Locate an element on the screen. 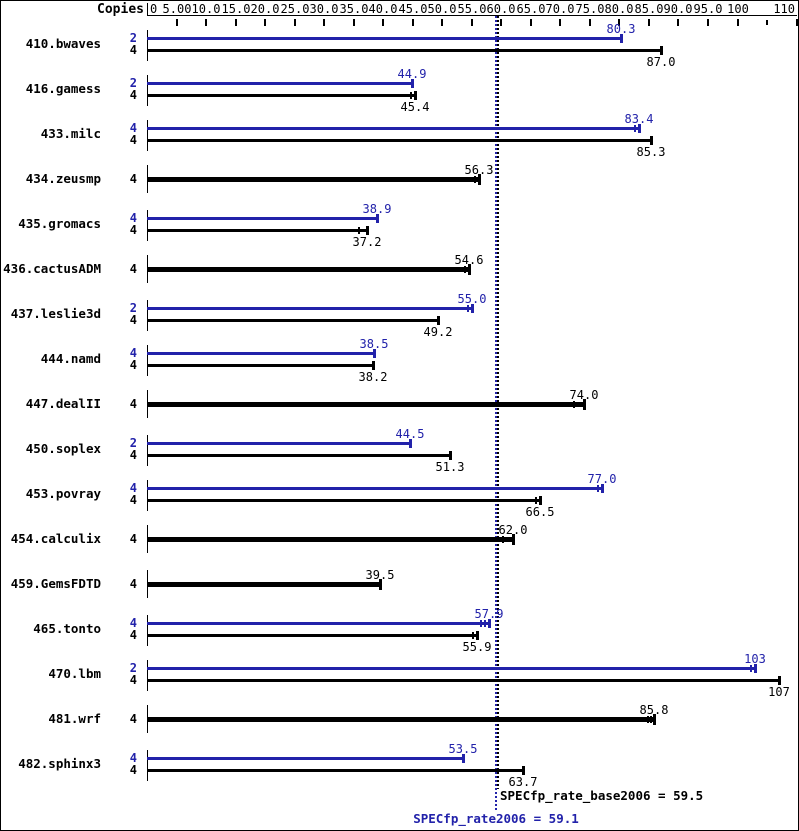 The image size is (799, 831). benchmark-label: 482.sphinx3 is located at coordinates (59, 763).